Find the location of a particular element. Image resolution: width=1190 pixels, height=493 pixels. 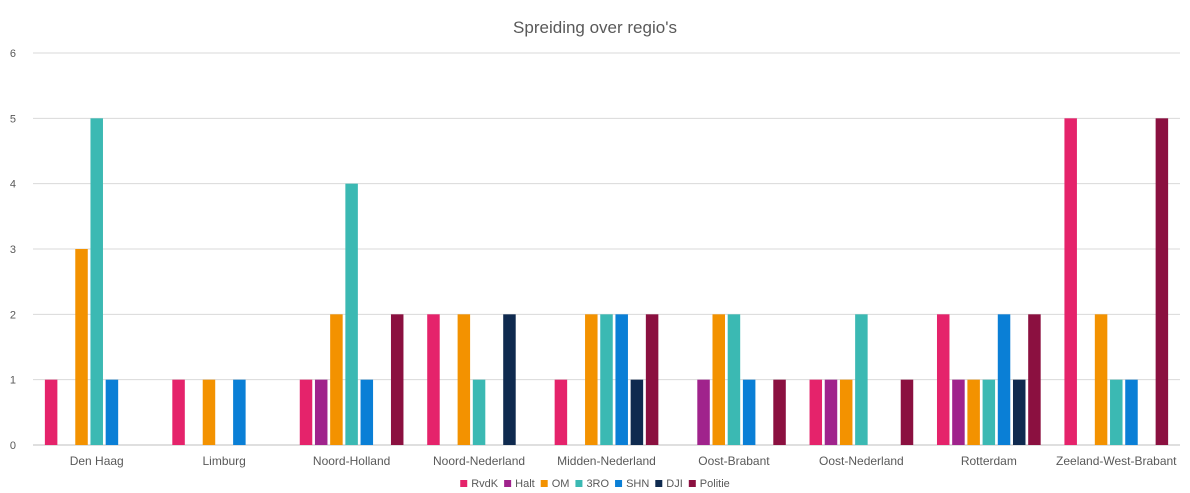

bar-shn-rotterdam is located at coordinates (1004, 379).